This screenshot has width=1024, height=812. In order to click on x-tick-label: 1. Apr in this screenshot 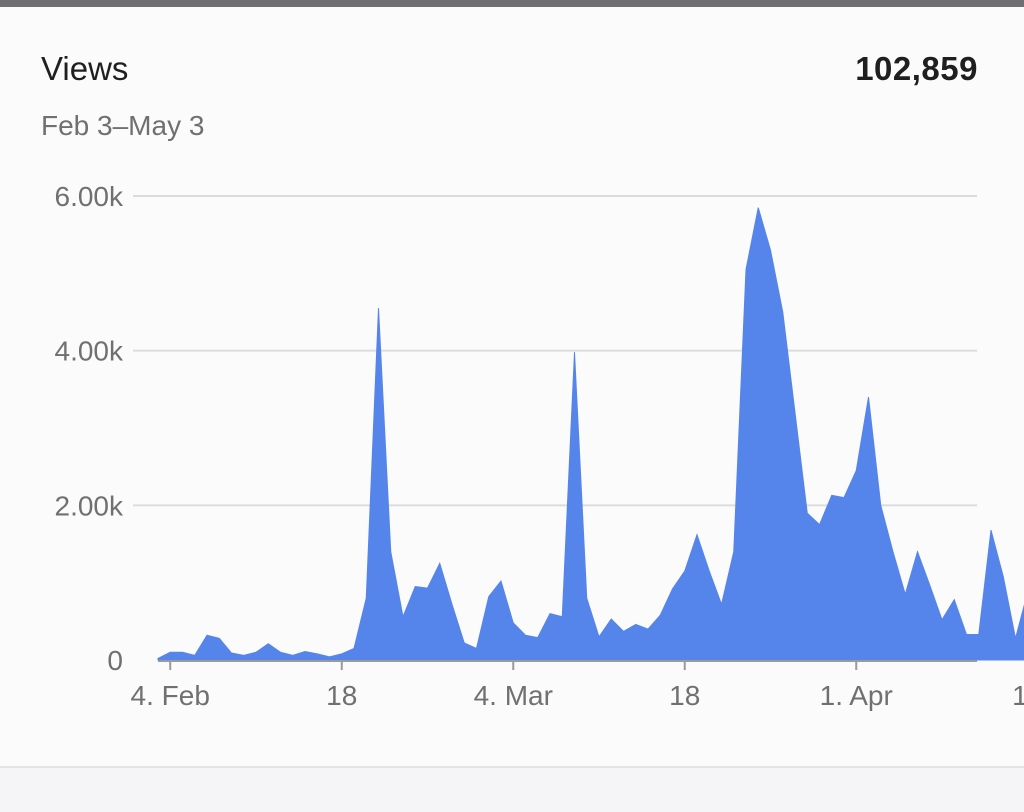, I will do `click(856, 695)`.